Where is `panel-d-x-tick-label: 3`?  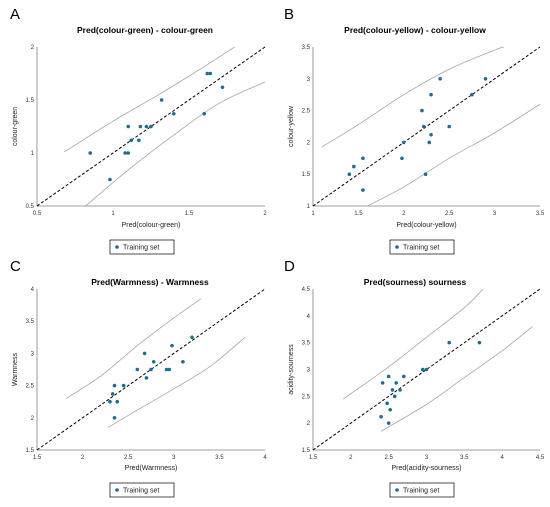 panel-d-x-tick-label: 3 is located at coordinates (427, 458).